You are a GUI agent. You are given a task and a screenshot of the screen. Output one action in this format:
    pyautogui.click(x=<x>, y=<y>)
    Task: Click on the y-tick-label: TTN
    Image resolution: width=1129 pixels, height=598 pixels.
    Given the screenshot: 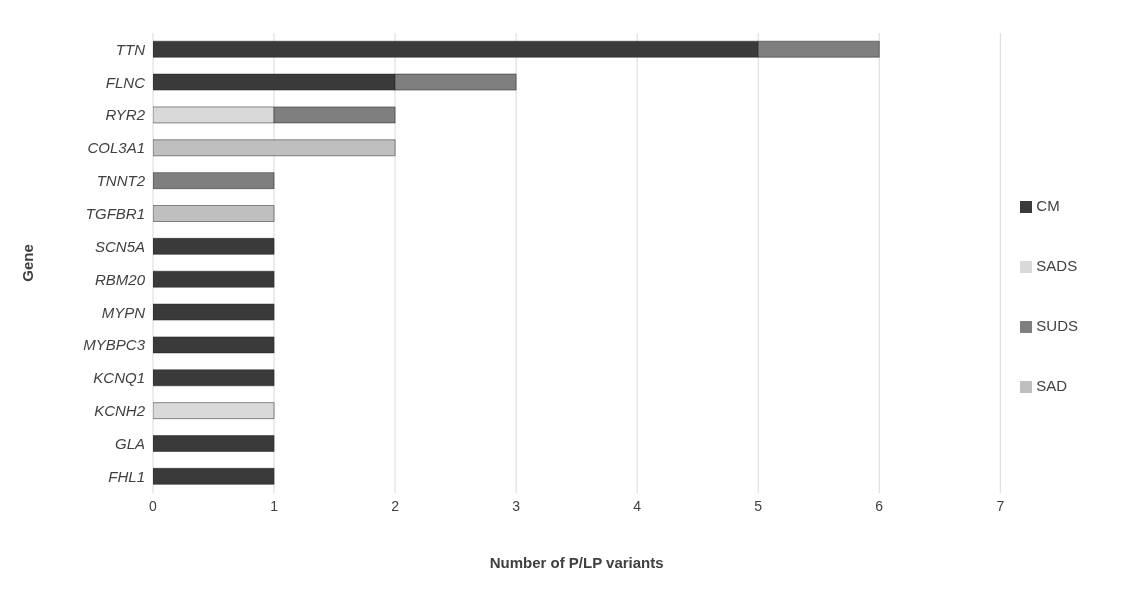 What is the action you would take?
    pyautogui.click(x=130, y=49)
    